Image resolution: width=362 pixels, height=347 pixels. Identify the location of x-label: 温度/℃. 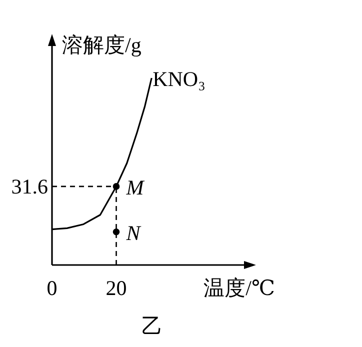
(239, 288).